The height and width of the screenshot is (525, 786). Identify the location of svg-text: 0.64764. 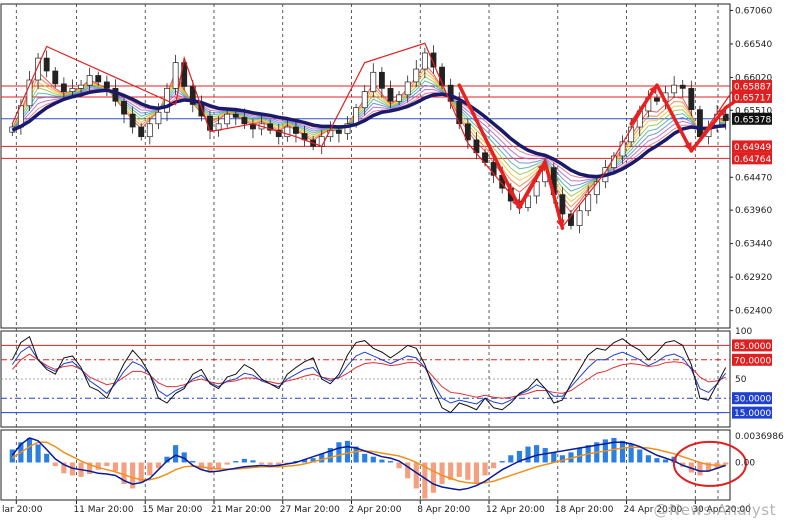
(752, 160).